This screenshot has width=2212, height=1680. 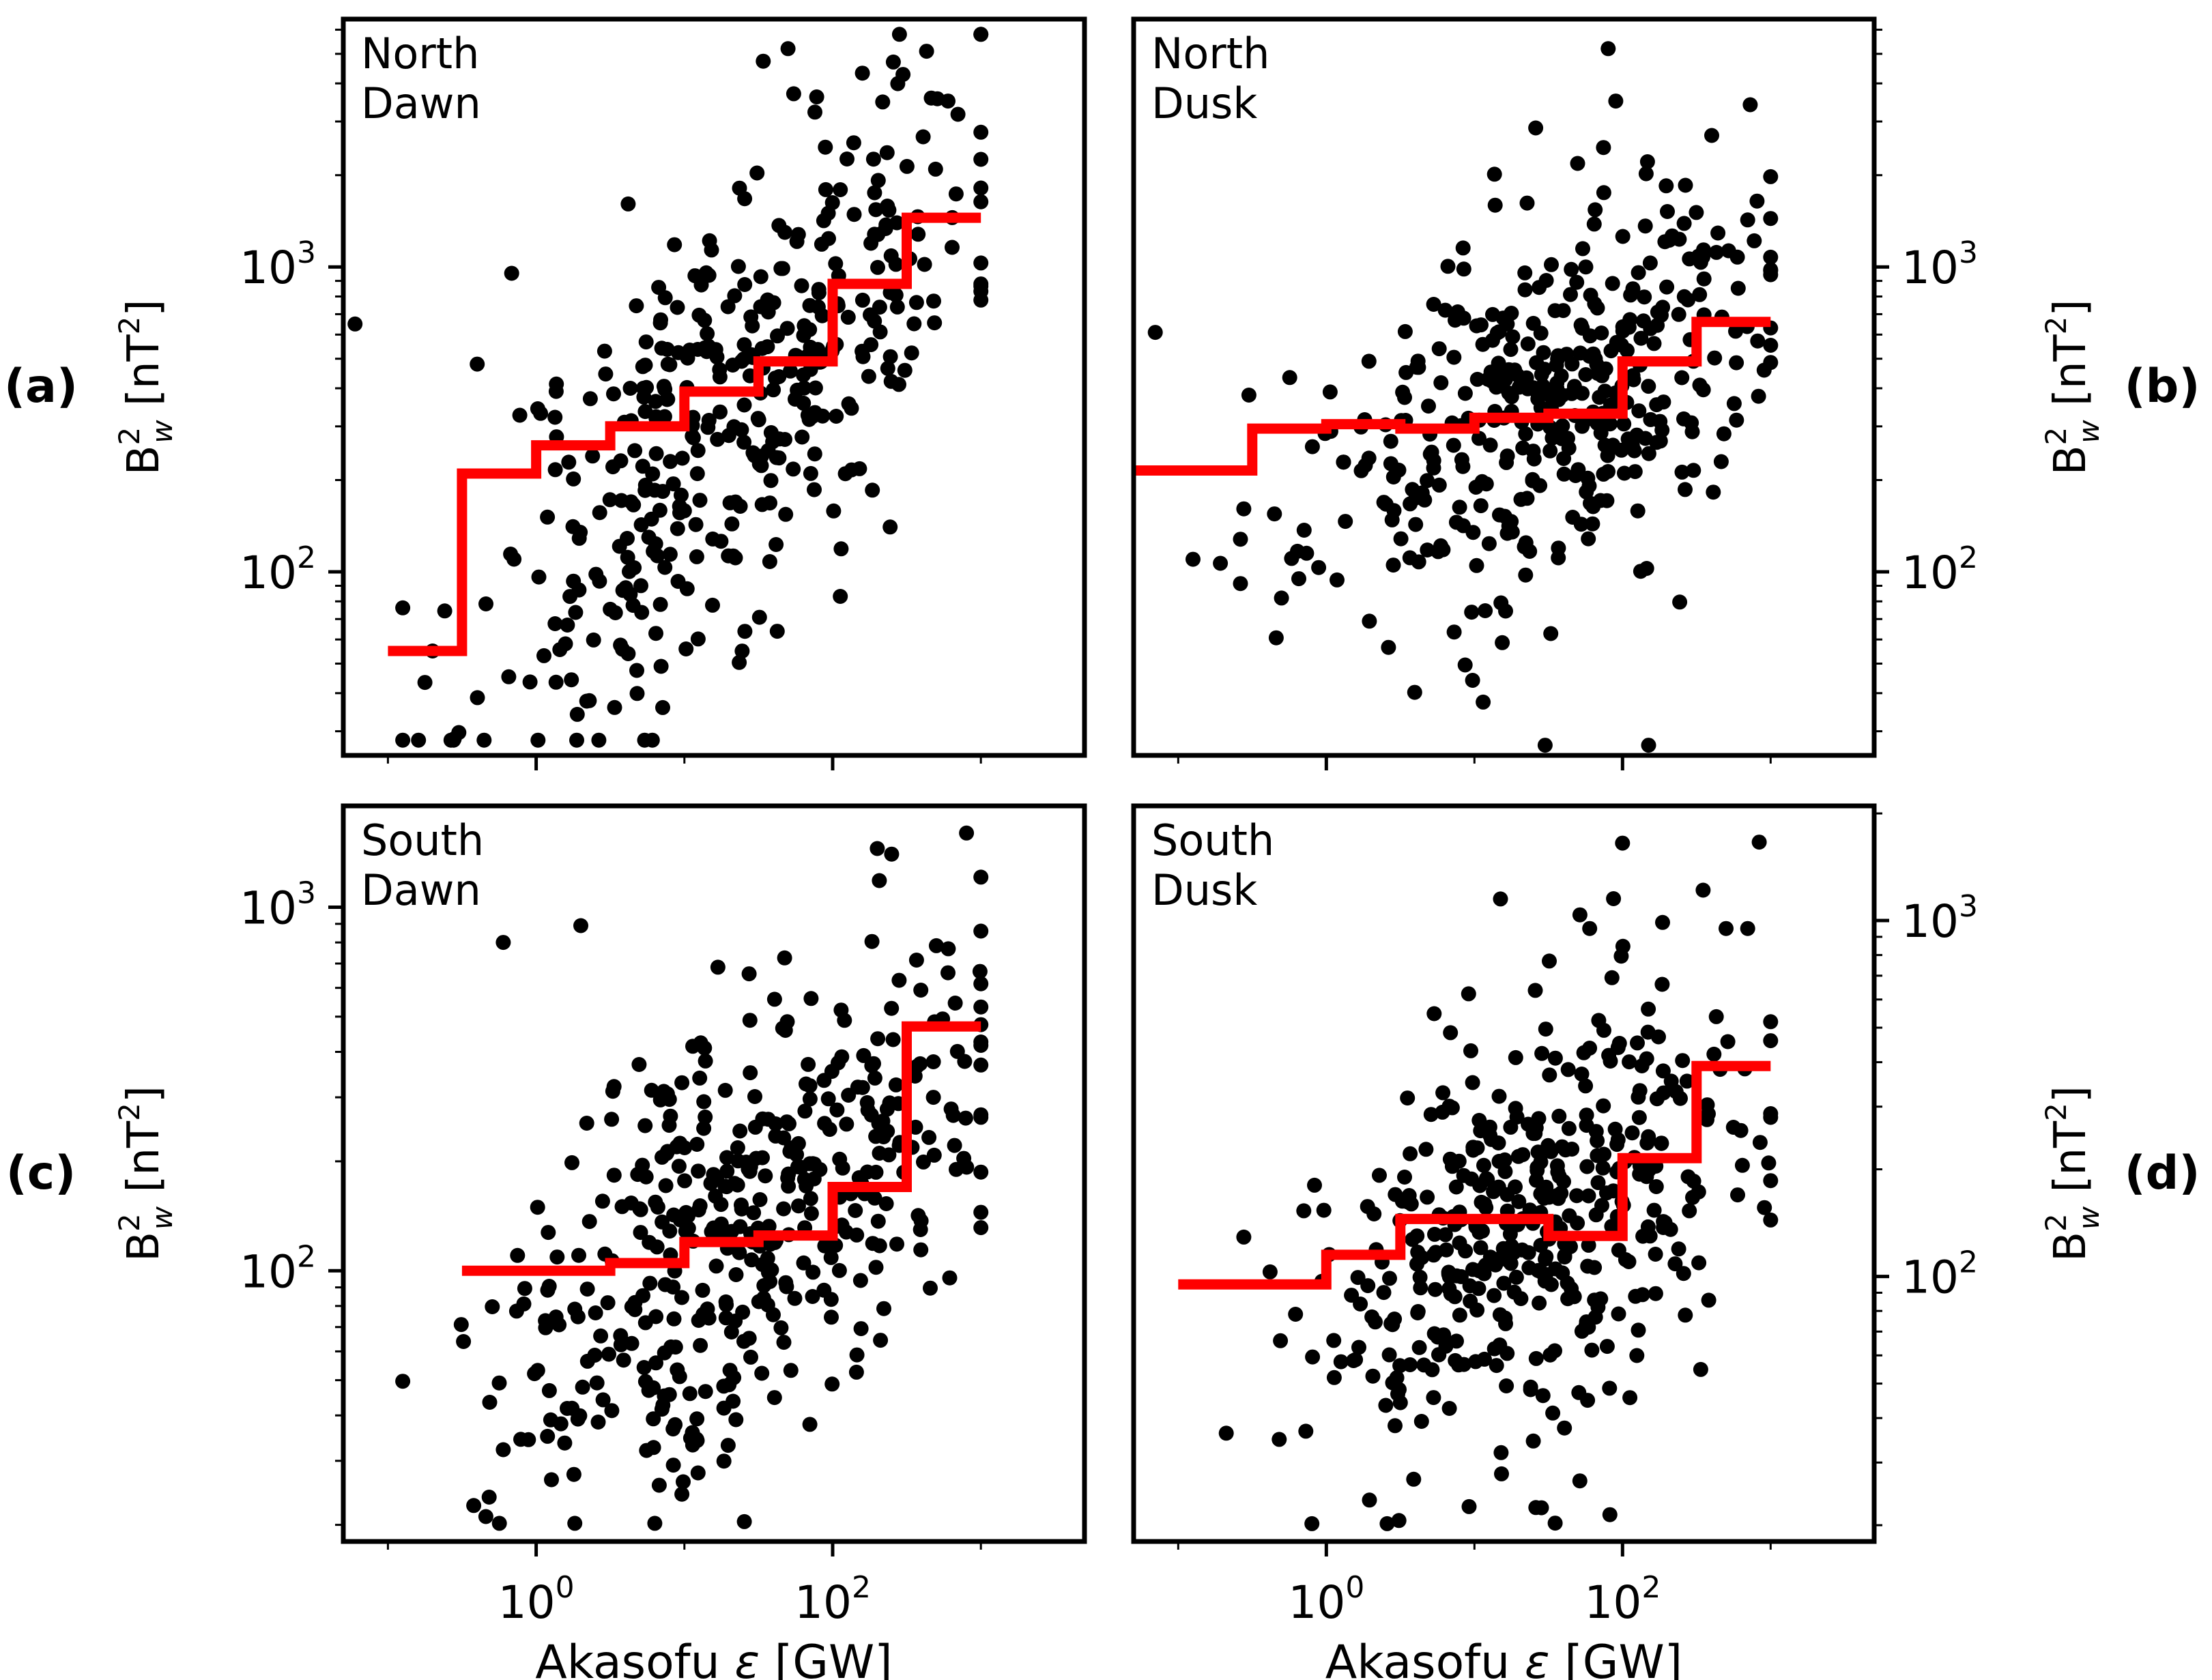 What do you see at coordinates (527, 1602) in the screenshot?
I see `tick-base: 10` at bounding box center [527, 1602].